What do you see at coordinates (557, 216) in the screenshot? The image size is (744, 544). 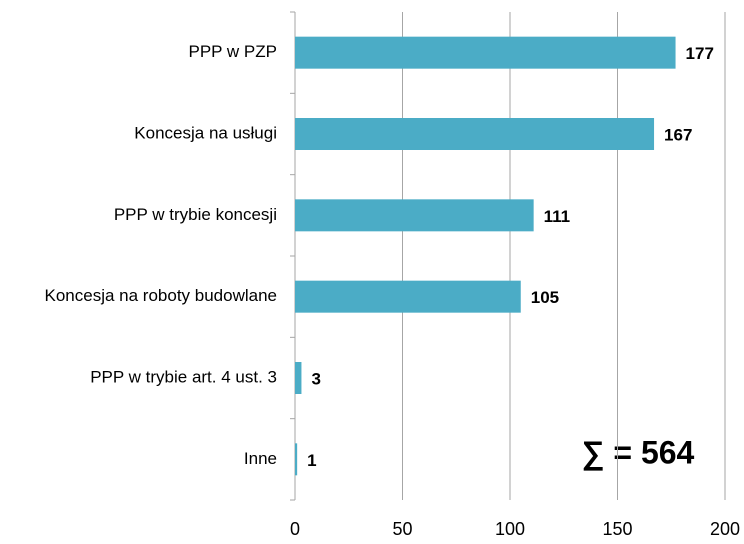 I see `data-label: 111` at bounding box center [557, 216].